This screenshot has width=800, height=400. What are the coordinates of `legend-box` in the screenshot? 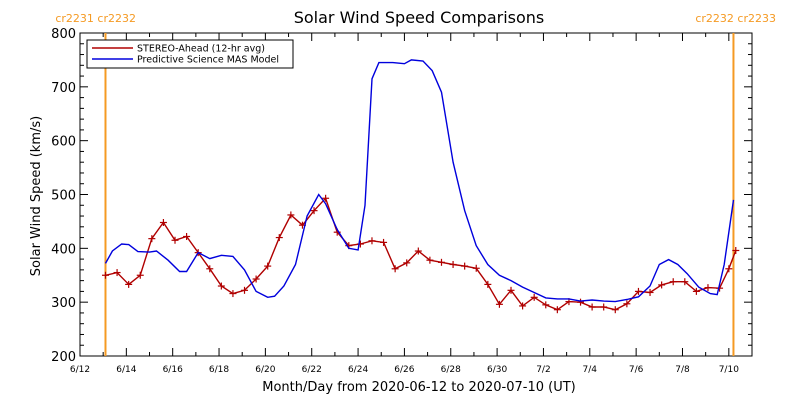 It's located at (190, 54).